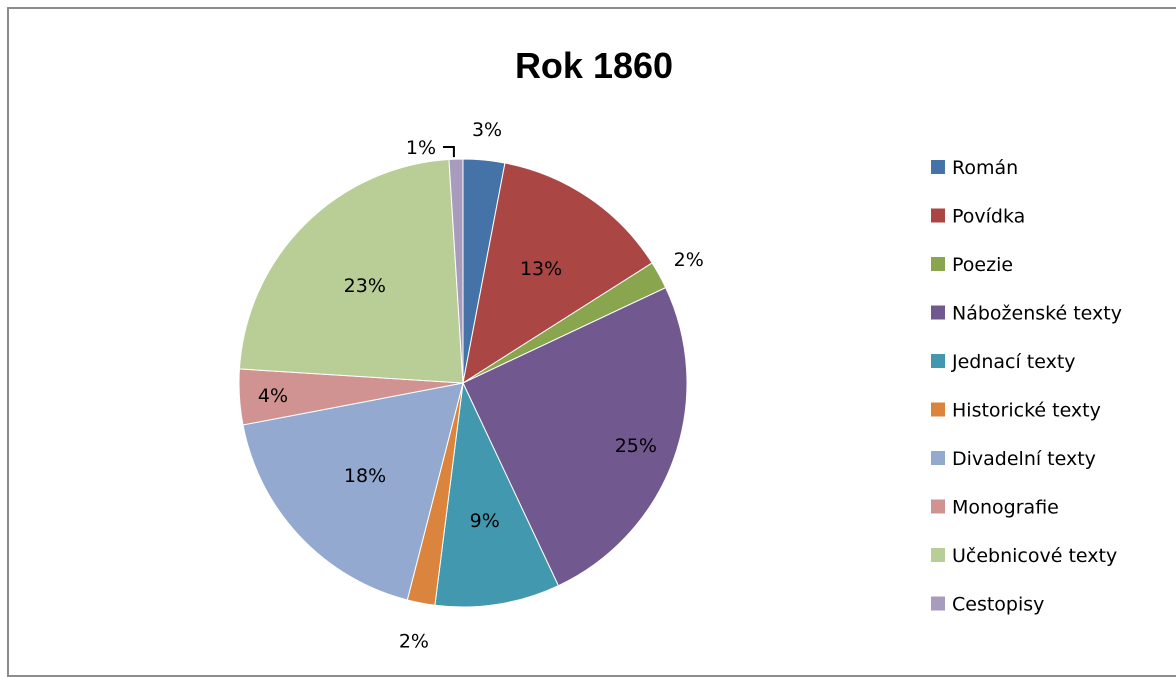 The width and height of the screenshot is (1176, 677). I want to click on legend-item-poezie: Poezie, so click(972, 265).